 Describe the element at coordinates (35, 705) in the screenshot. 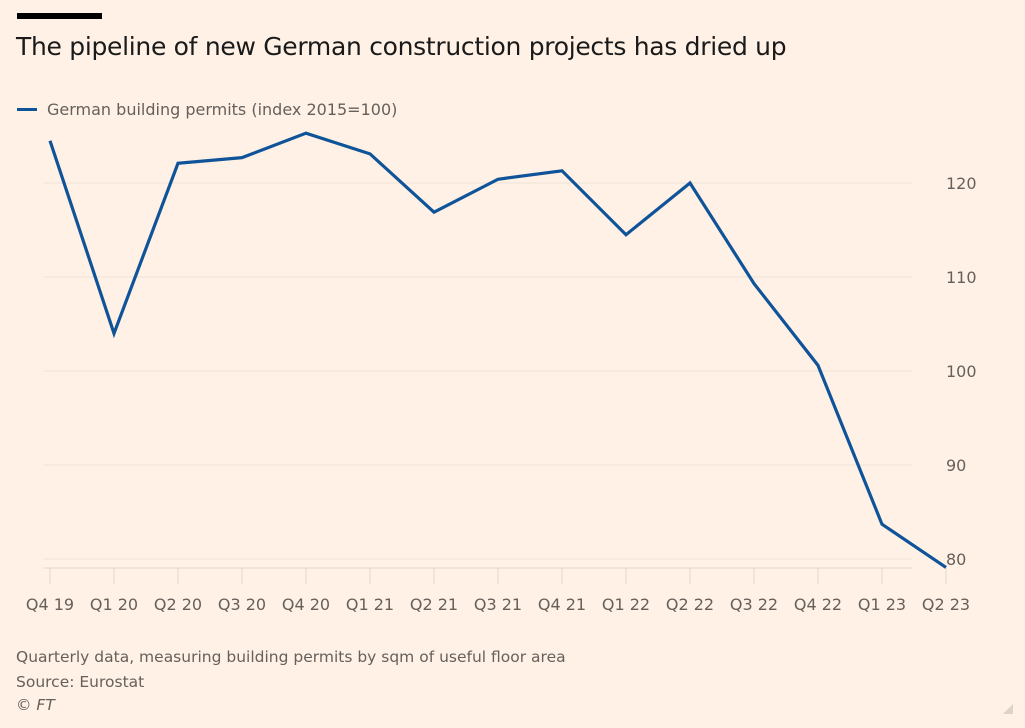

I see `chart-copyright: © FT` at that location.